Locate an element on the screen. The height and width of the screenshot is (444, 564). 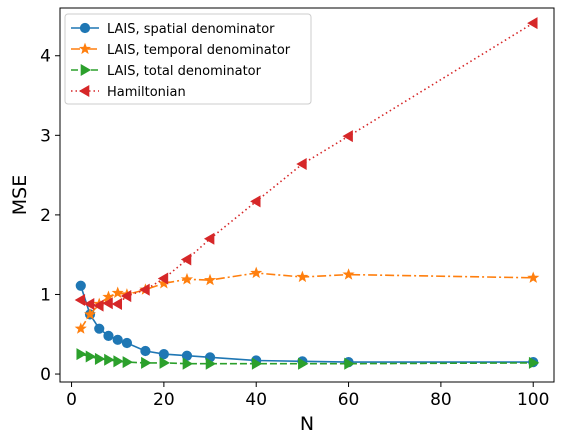
legend-item-3: LAIS, total denominator is located at coordinates (166, 71).